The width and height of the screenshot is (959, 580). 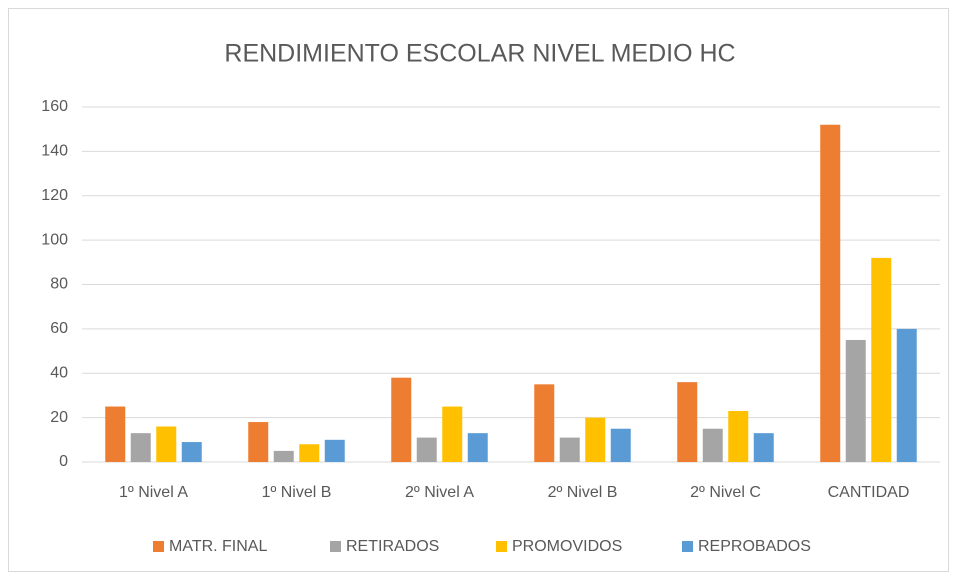 I want to click on x-tick-label: 1º Nivel A, so click(x=153, y=492).